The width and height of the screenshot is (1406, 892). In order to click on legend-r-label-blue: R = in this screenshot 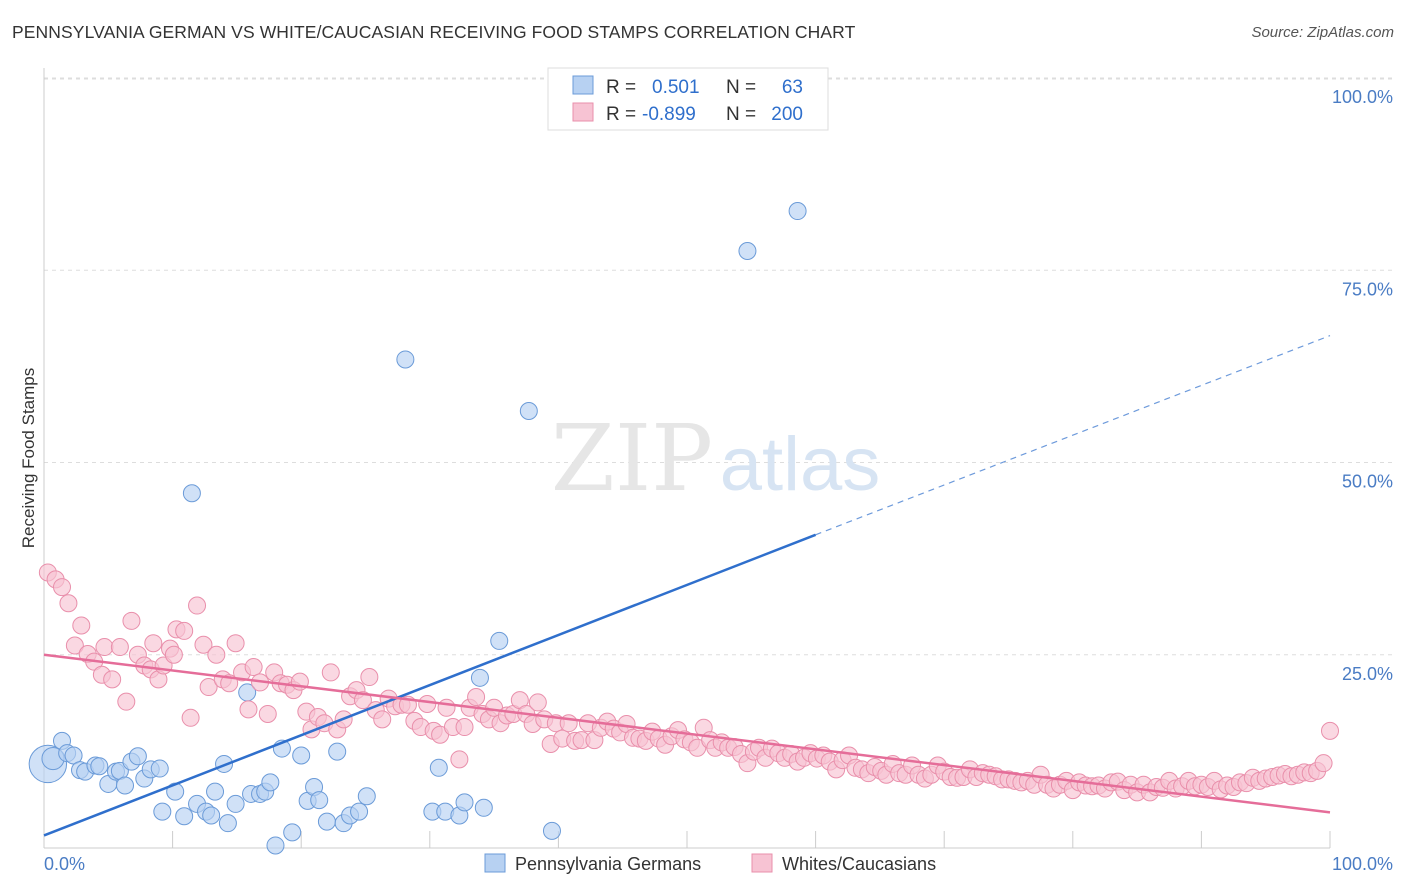, I will do `click(621, 87)`.